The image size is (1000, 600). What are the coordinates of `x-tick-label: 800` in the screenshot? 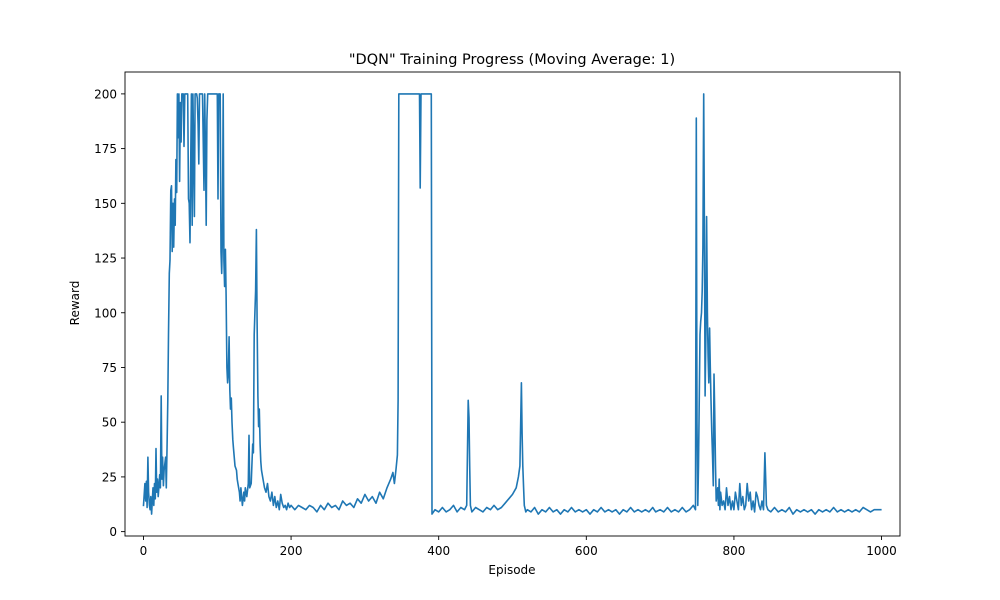 It's located at (733, 551).